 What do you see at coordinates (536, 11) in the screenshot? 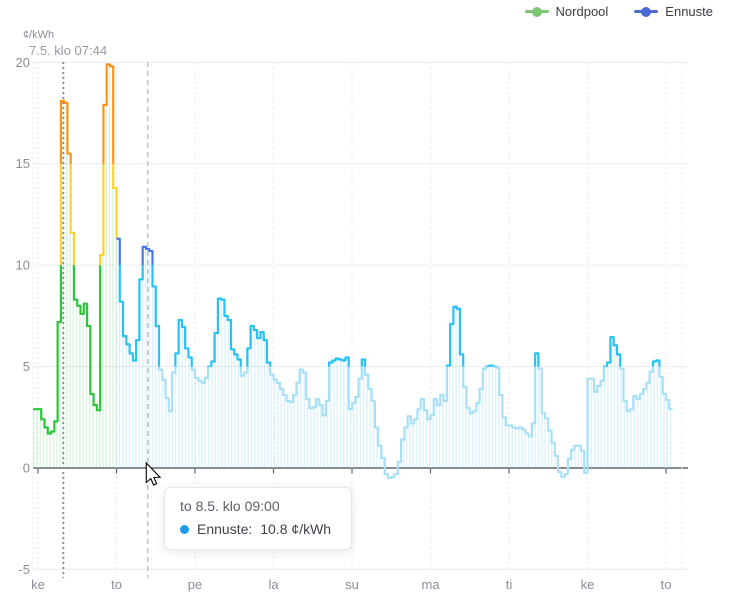
I see `nordpool-legend-marker-icon` at bounding box center [536, 11].